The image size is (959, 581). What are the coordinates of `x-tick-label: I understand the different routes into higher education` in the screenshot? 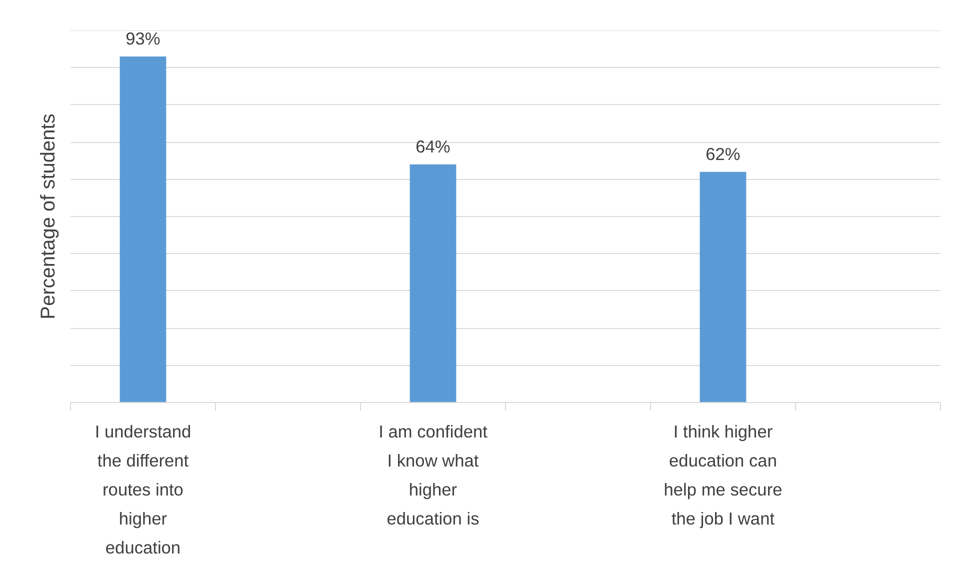 It's located at (143, 490).